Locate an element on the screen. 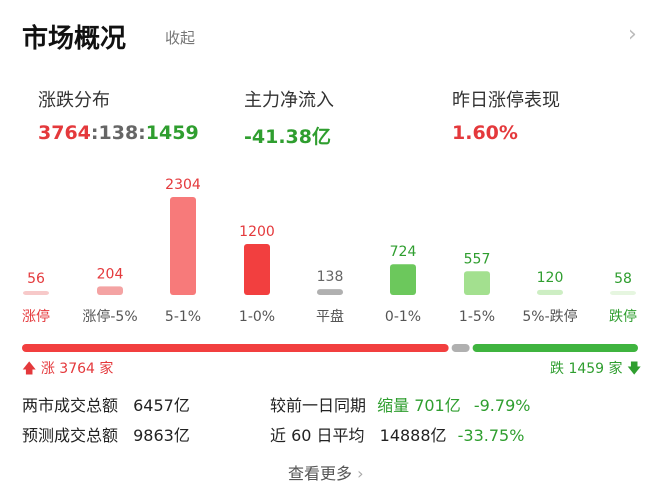  bar-category-1: 涨停-5% is located at coordinates (109, 316).